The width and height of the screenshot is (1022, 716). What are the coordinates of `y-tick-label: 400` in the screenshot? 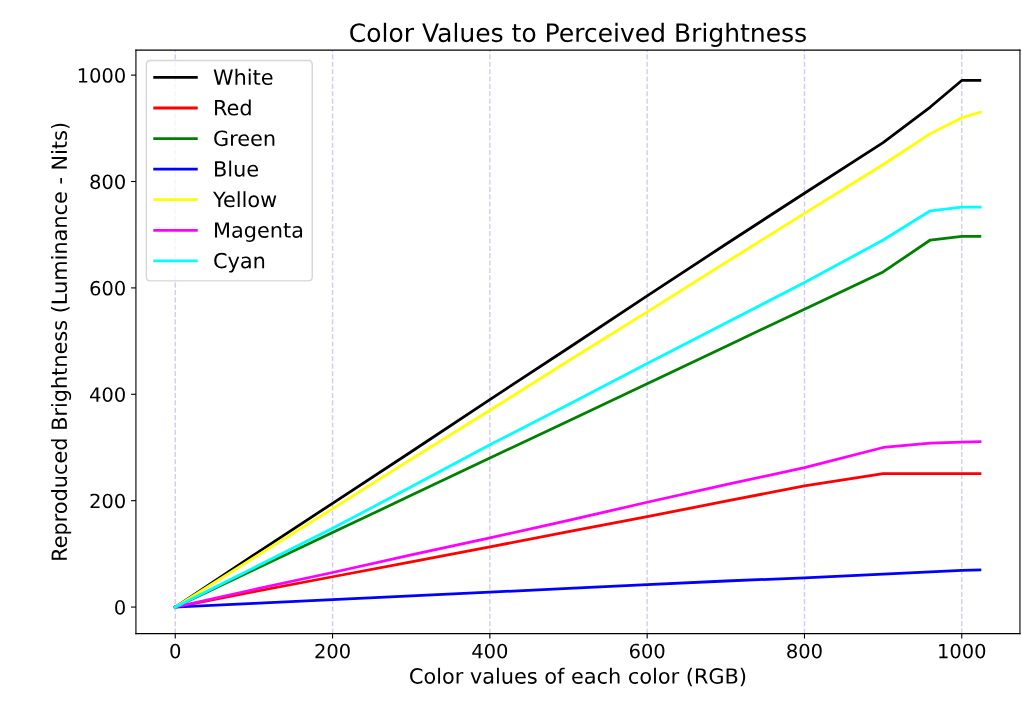 It's located at (107, 394).